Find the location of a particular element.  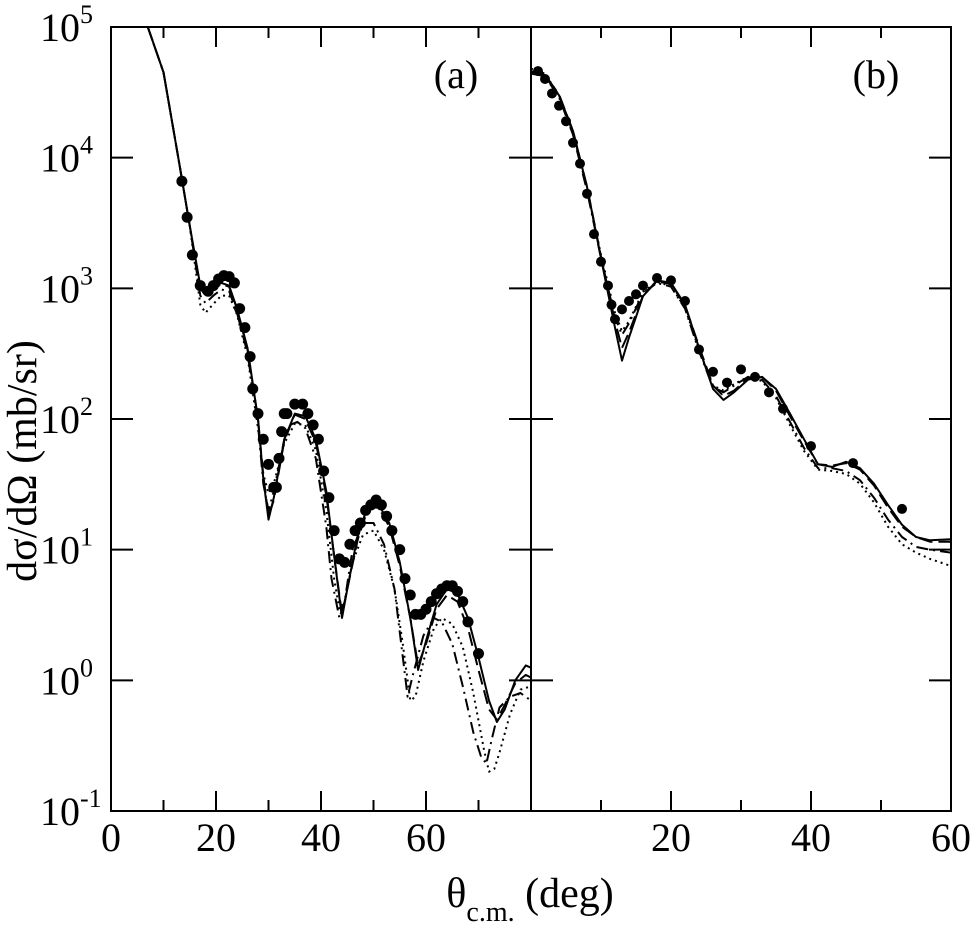

x-axis-label-symbol: θ is located at coordinates (456, 894).